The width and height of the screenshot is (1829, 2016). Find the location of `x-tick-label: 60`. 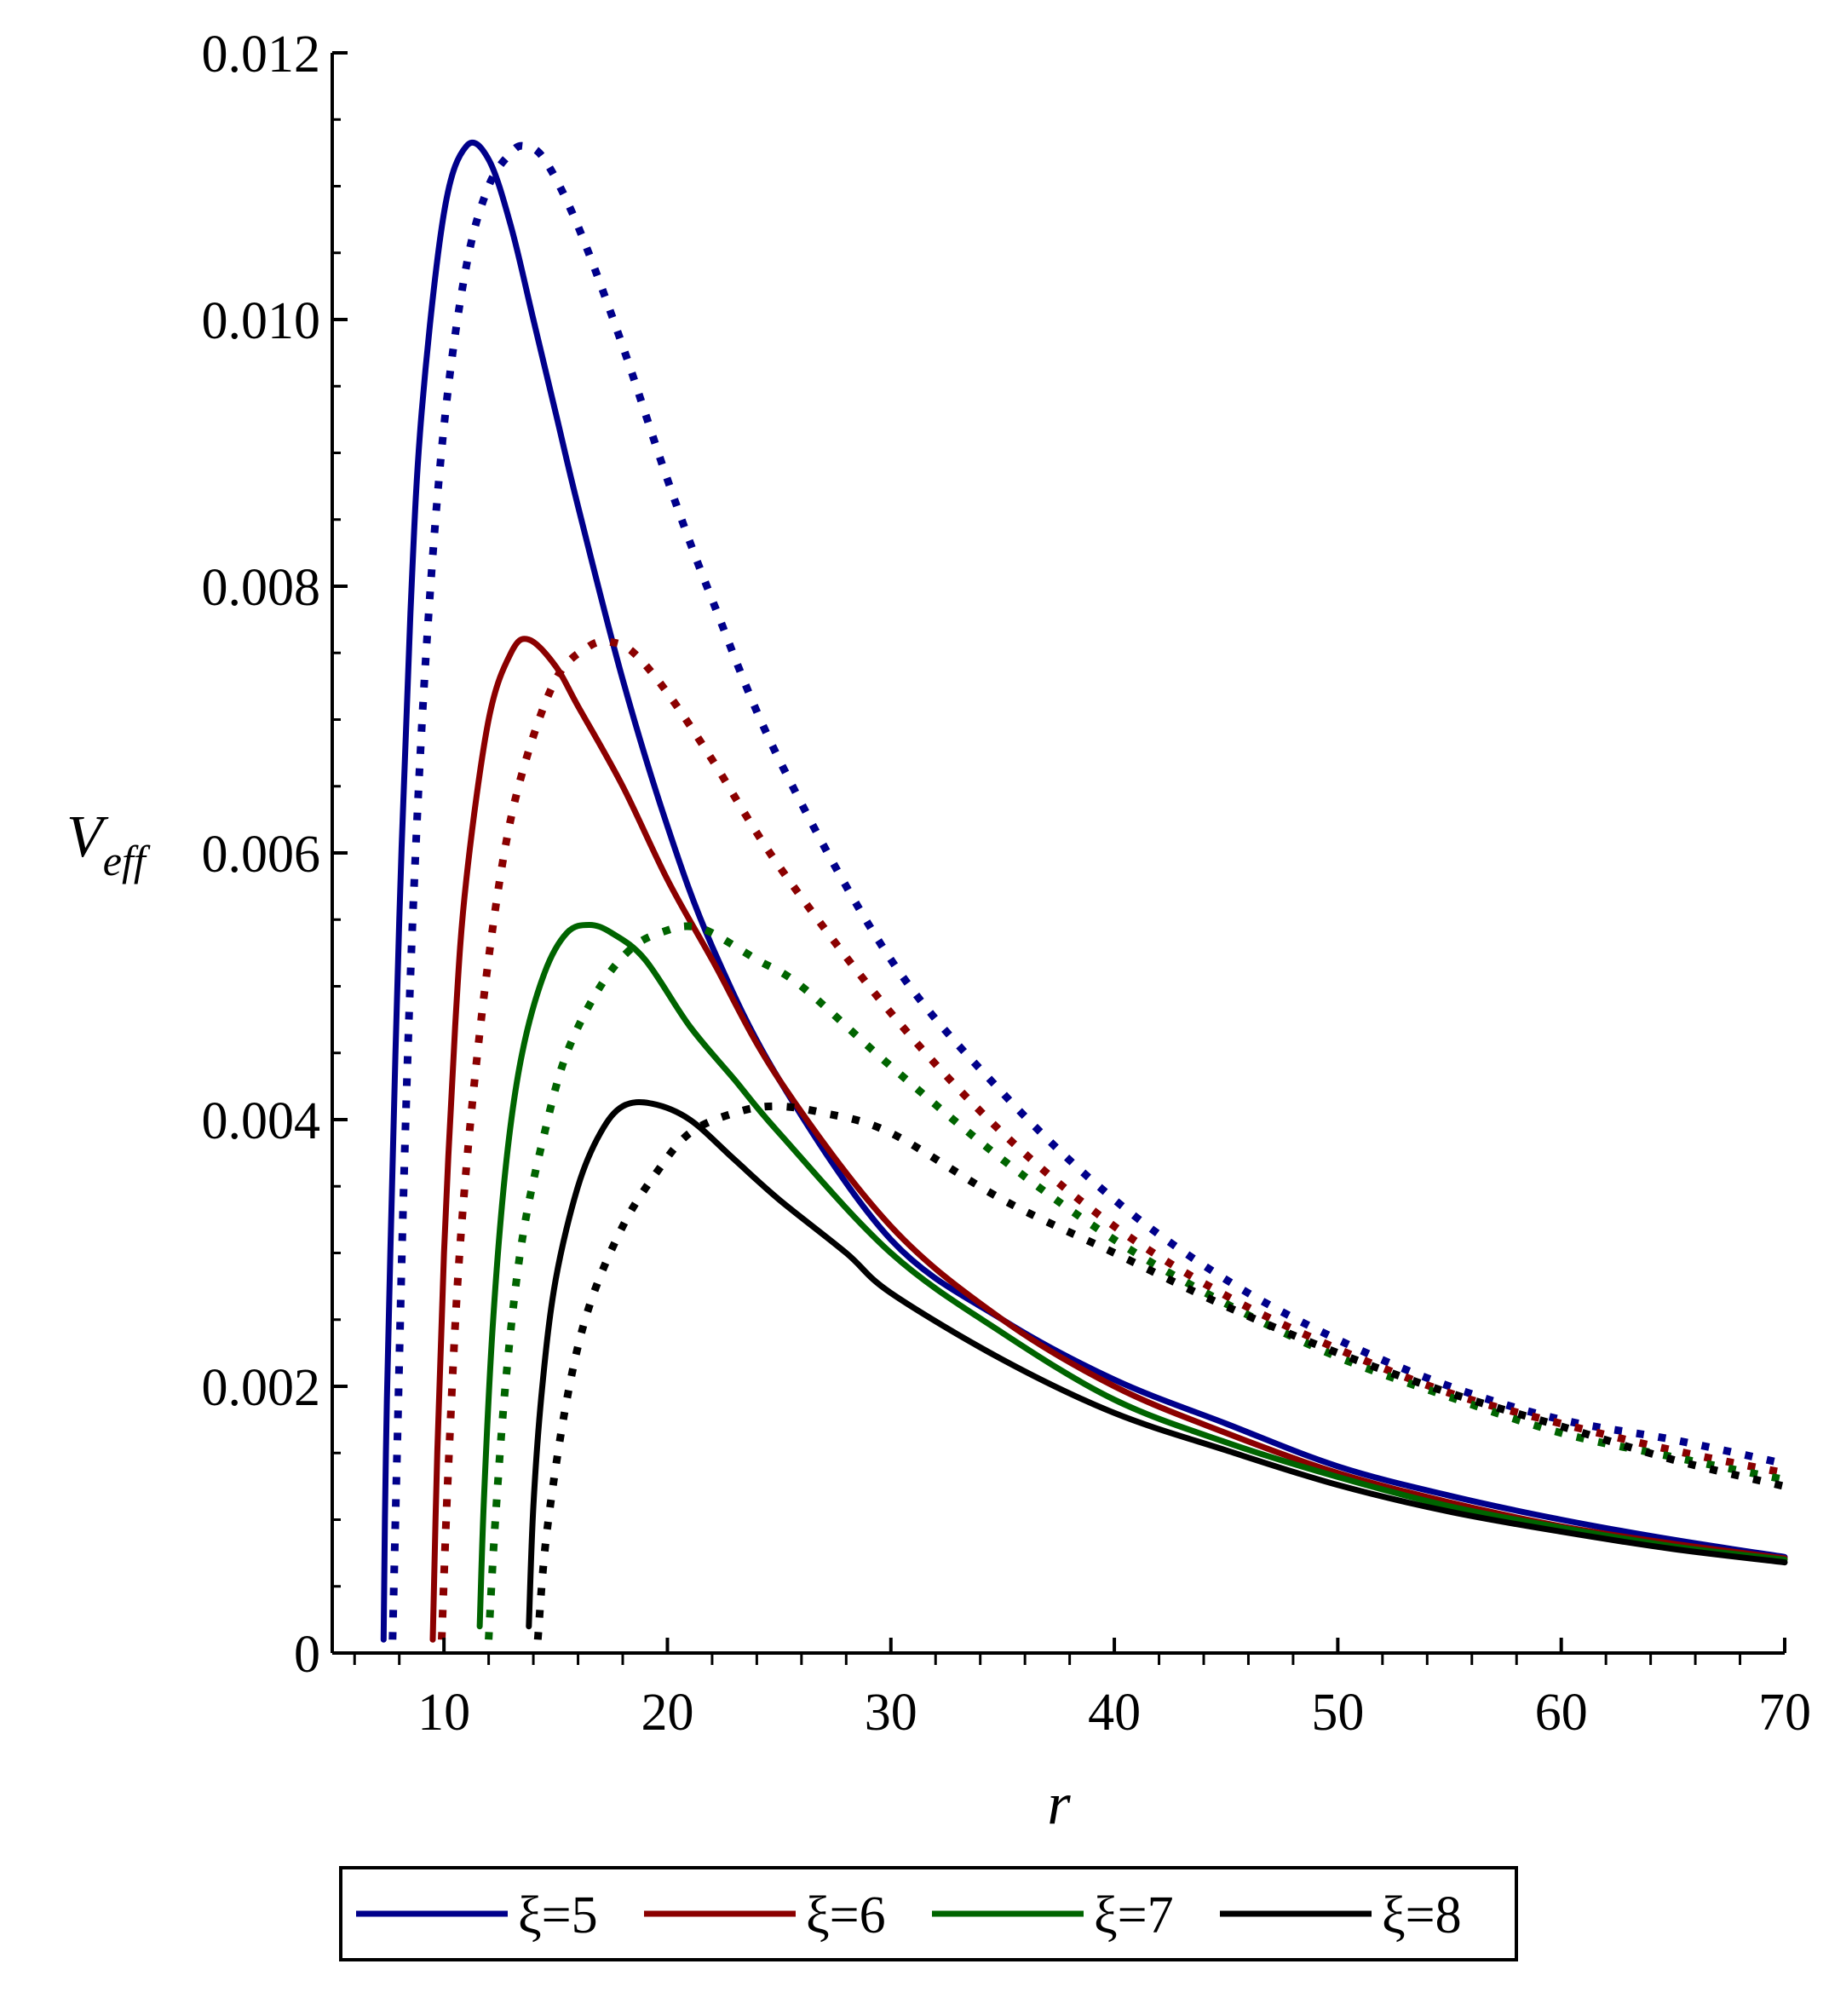

x-tick-label: 60 is located at coordinates (1561, 1713).